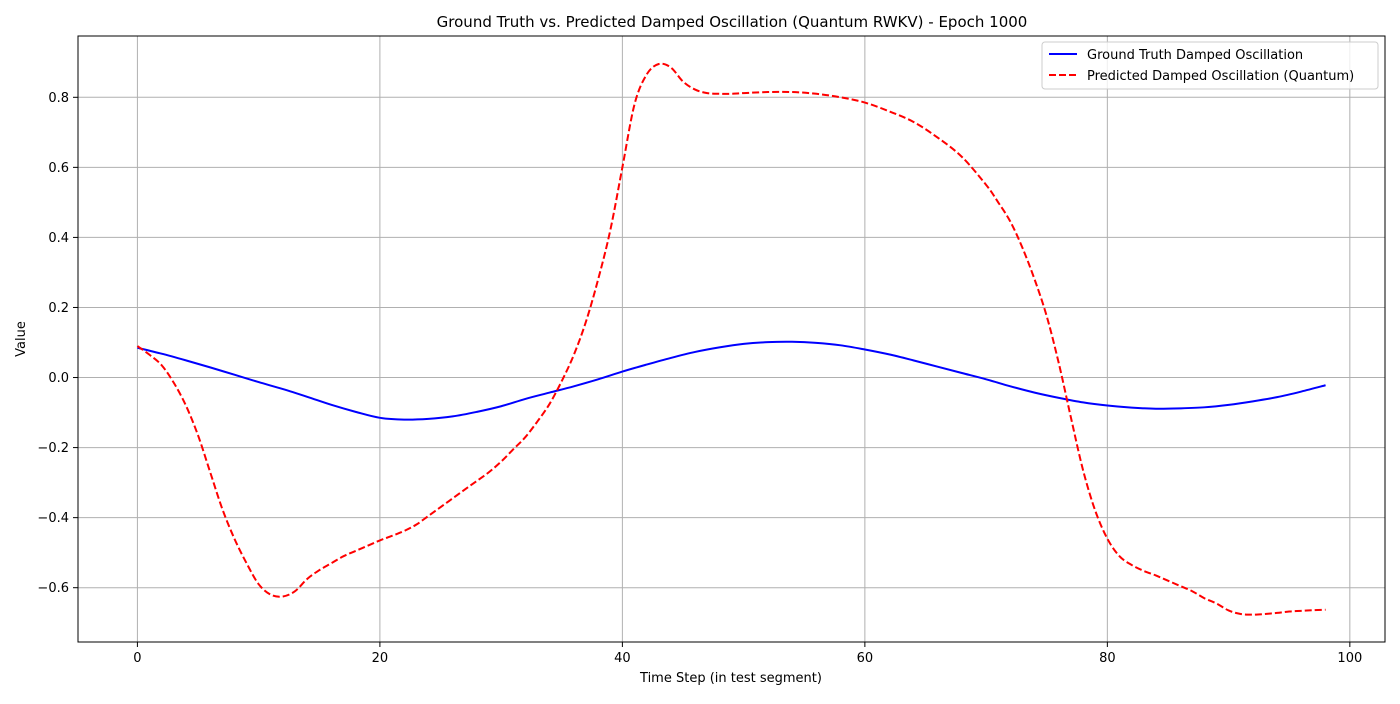  What do you see at coordinates (1195, 55) in the screenshot?
I see `legend-label-ground-truth: Ground Truth Damped Oscillation` at bounding box center [1195, 55].